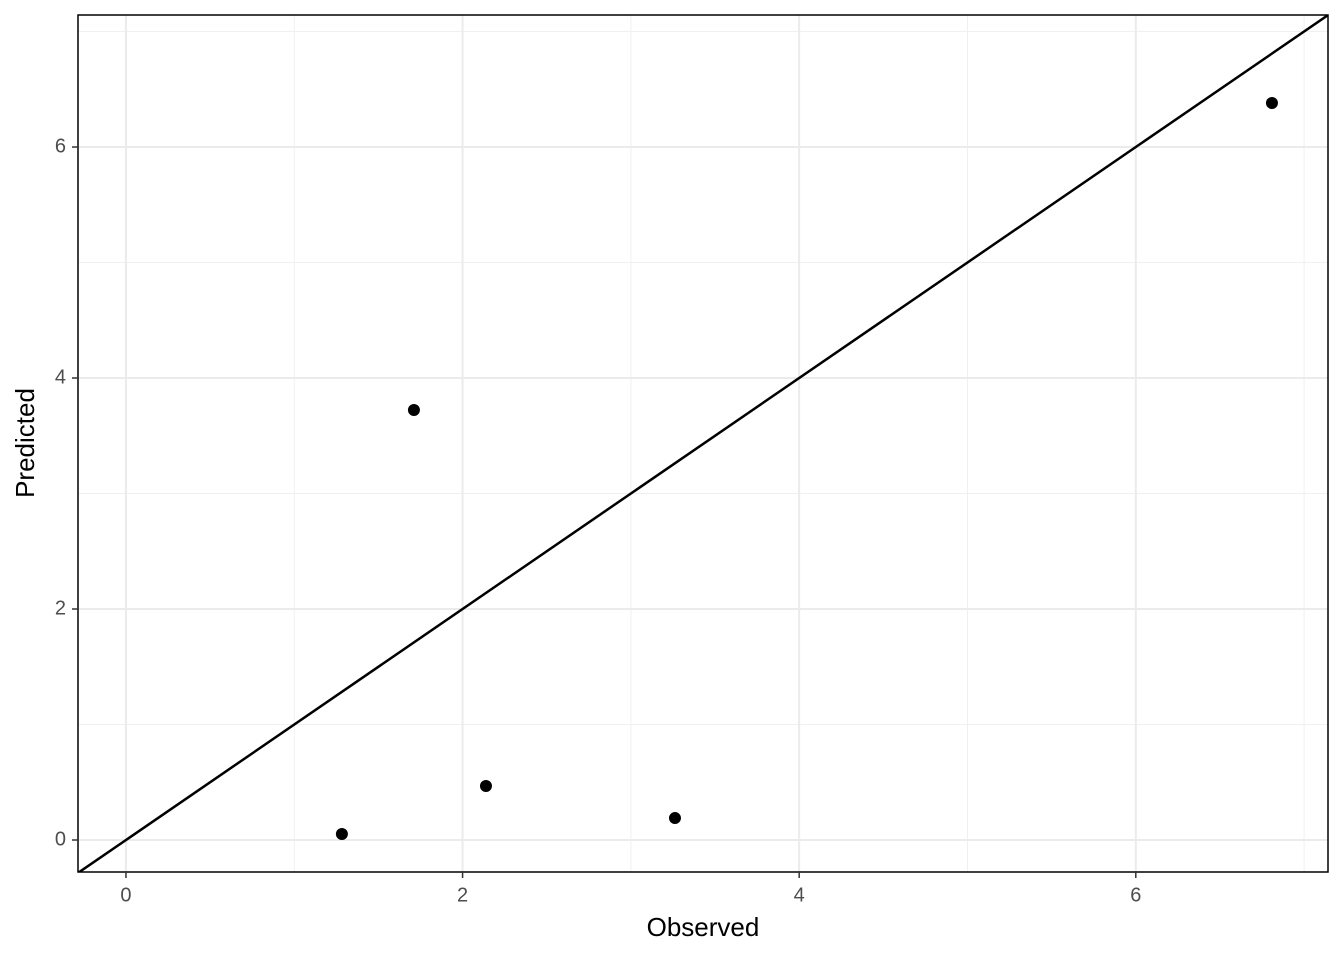 The width and height of the screenshot is (1344, 960). I want to click on x-tick-label: 4, so click(799, 895).